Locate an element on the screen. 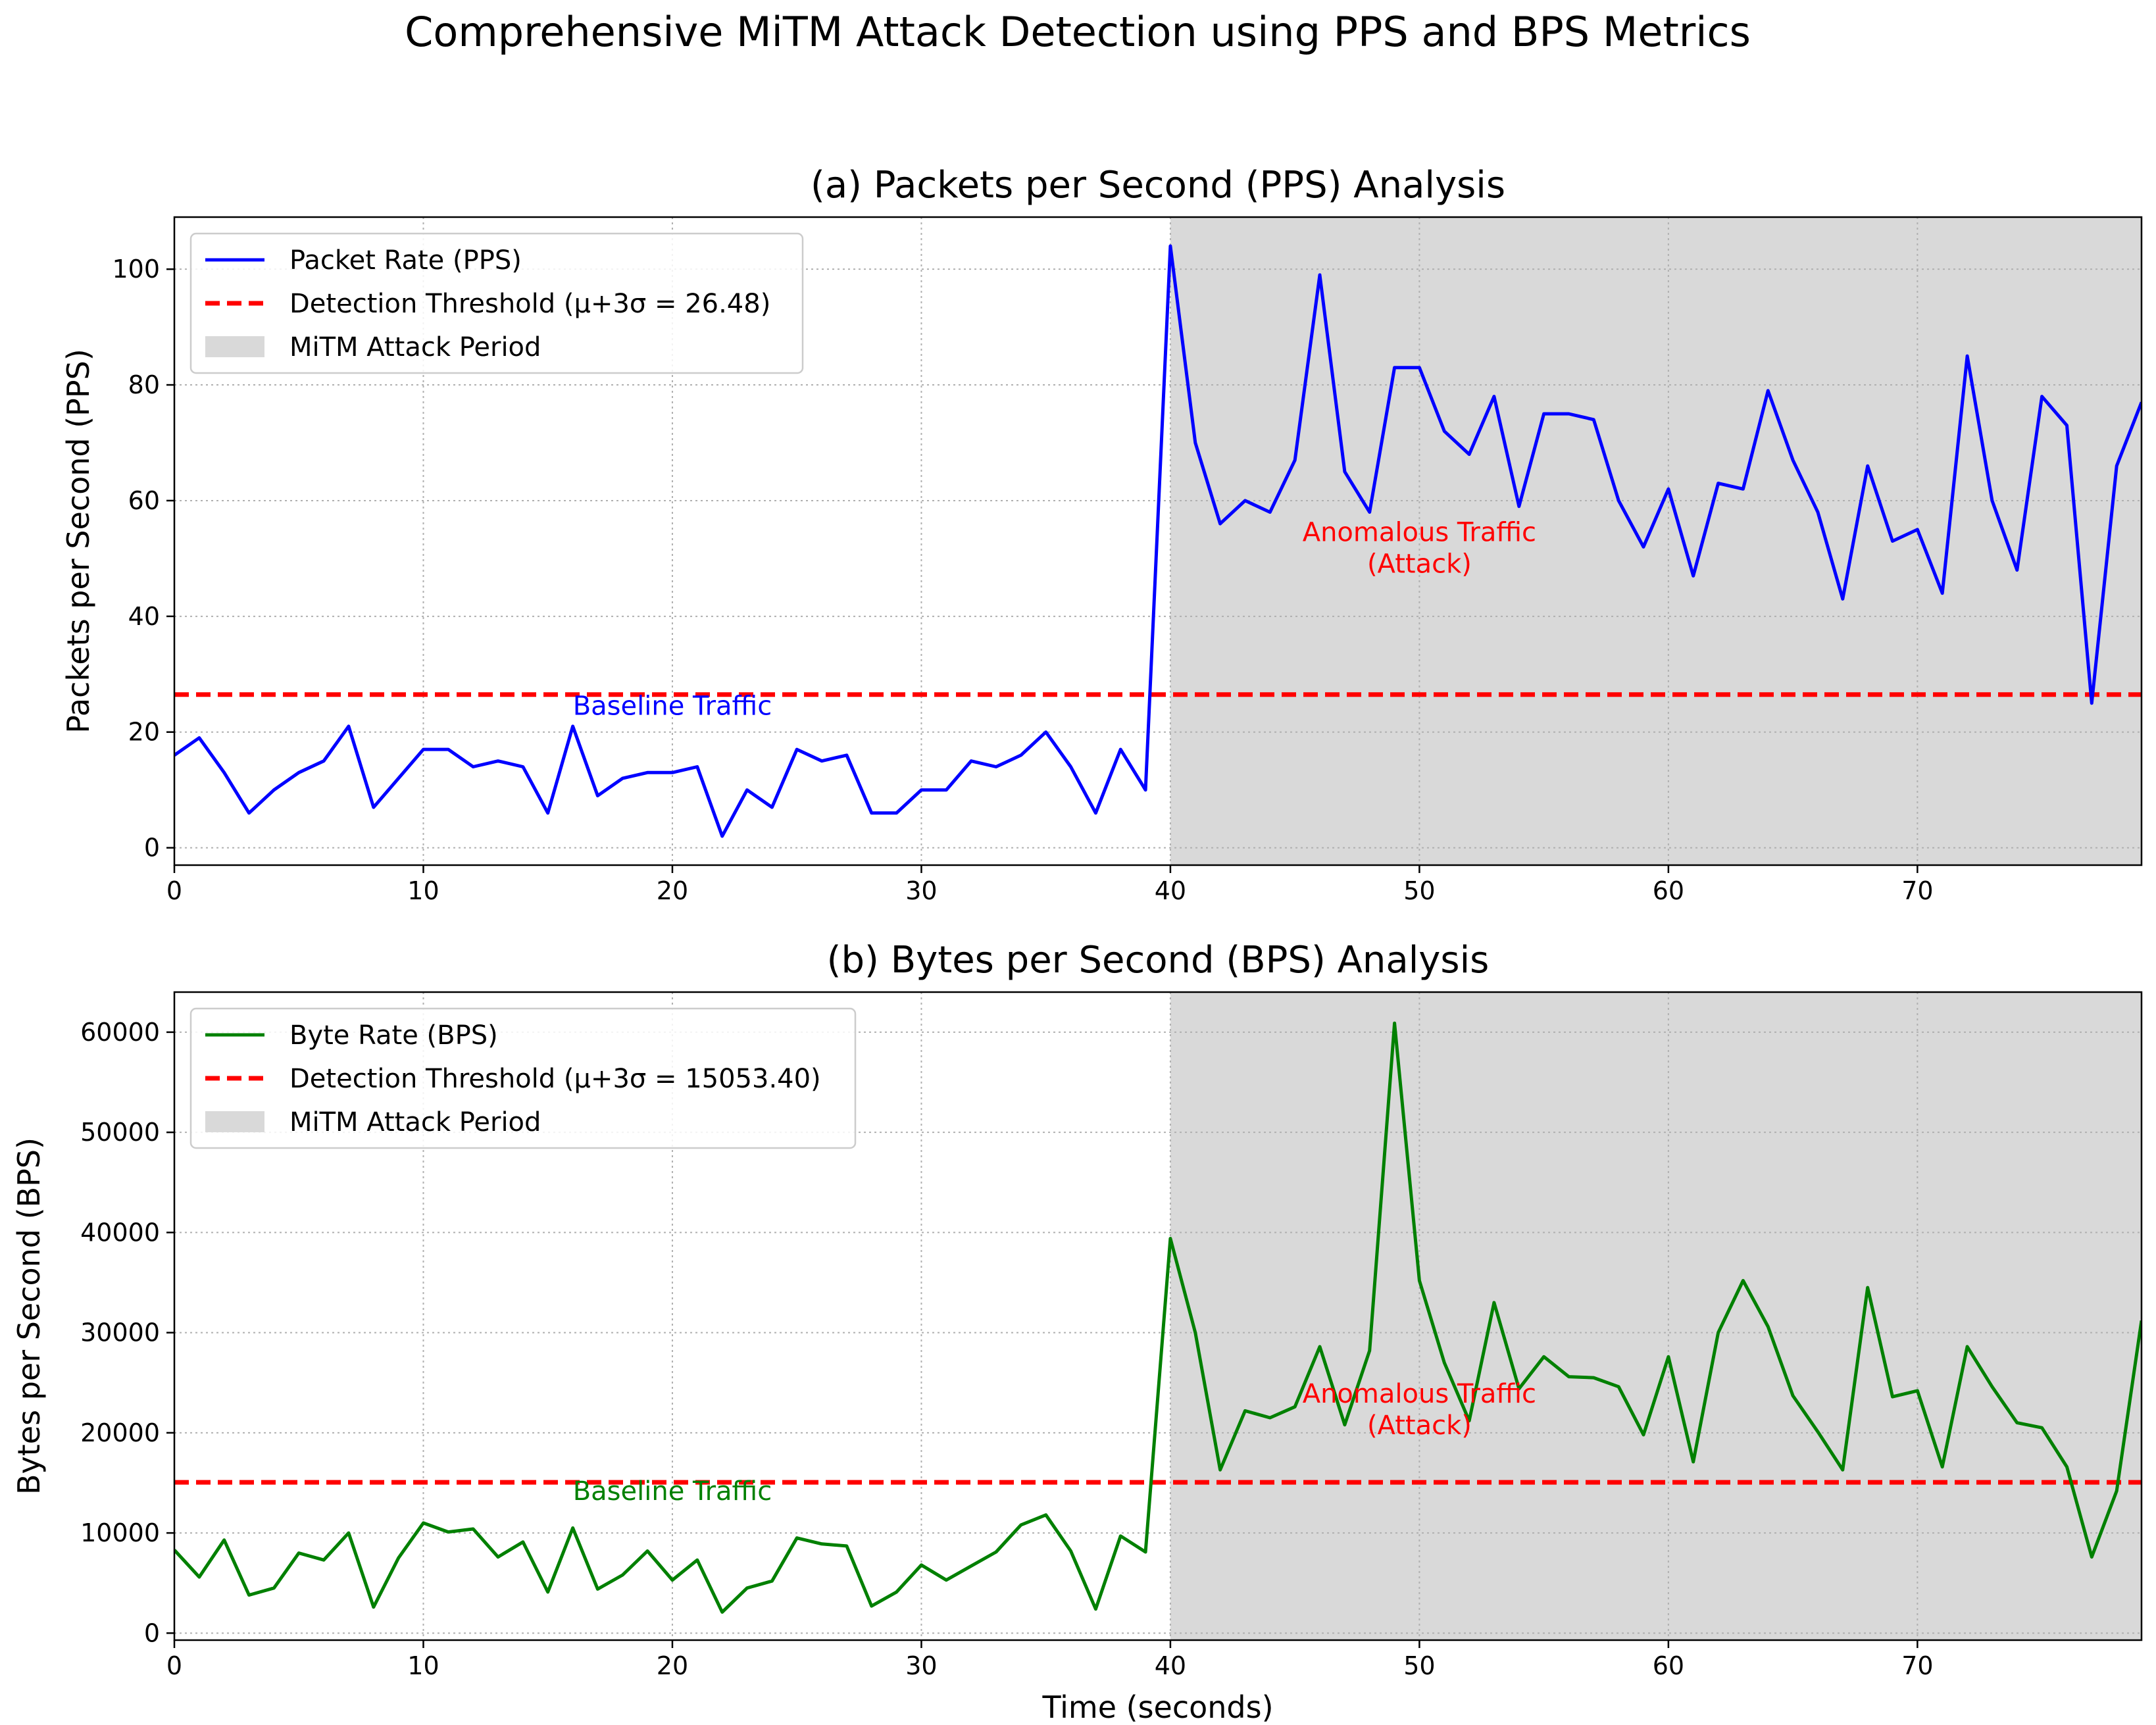 Image resolution: width=2156 pixels, height=1725 pixels. bps-legend-label: MiTM Attack Period is located at coordinates (415, 1122).